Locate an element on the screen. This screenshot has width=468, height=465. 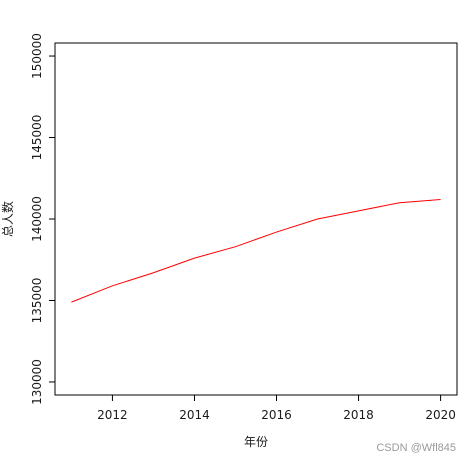
x-axis: 2012 2014 2016 2018 2020 is located at coordinates (276, 408).